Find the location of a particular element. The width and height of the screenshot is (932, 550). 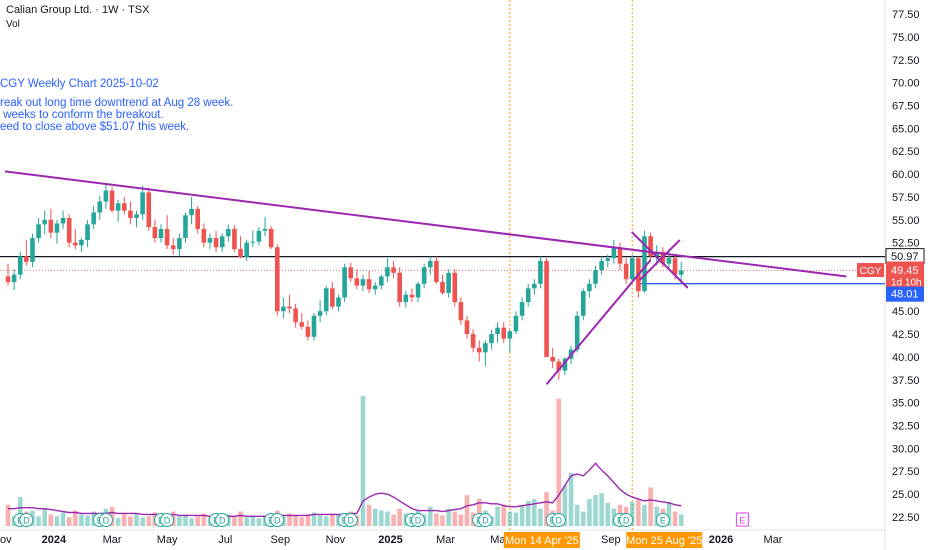

uptrend-line is located at coordinates (598, 322).